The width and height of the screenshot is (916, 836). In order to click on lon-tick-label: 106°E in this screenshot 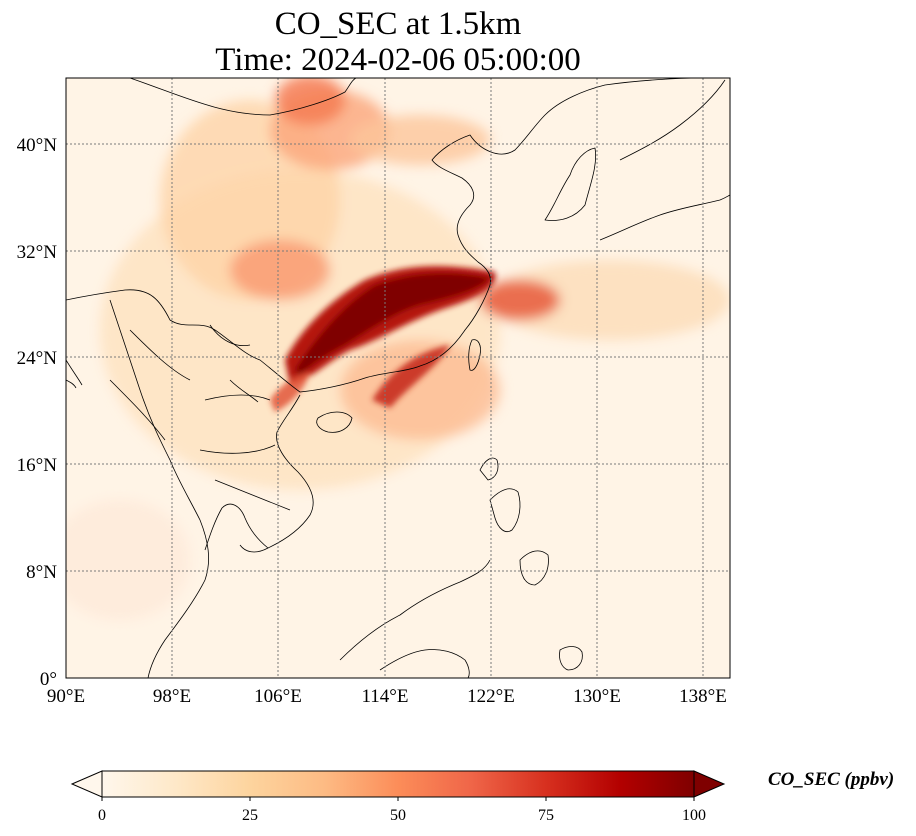, I will do `click(278, 696)`.